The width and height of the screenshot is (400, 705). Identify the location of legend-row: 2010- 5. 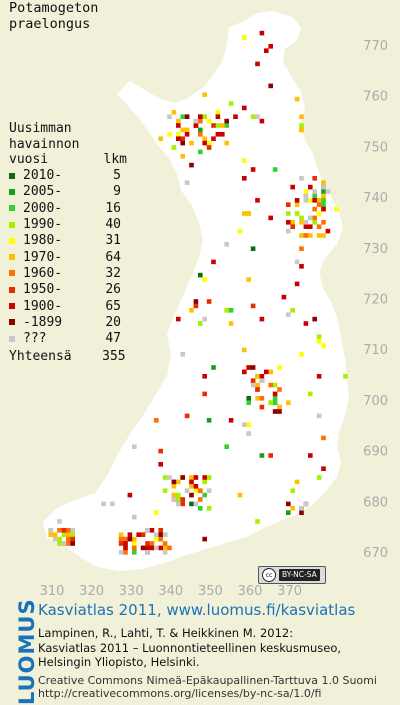
(69, 176).